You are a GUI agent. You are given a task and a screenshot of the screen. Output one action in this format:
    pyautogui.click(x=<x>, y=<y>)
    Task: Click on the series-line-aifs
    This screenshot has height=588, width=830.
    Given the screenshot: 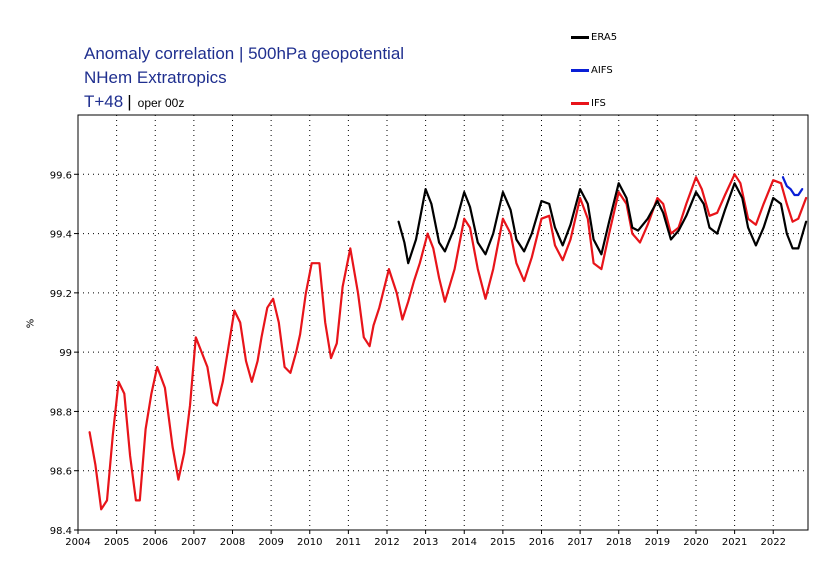 What is the action you would take?
    pyautogui.click(x=792, y=186)
    